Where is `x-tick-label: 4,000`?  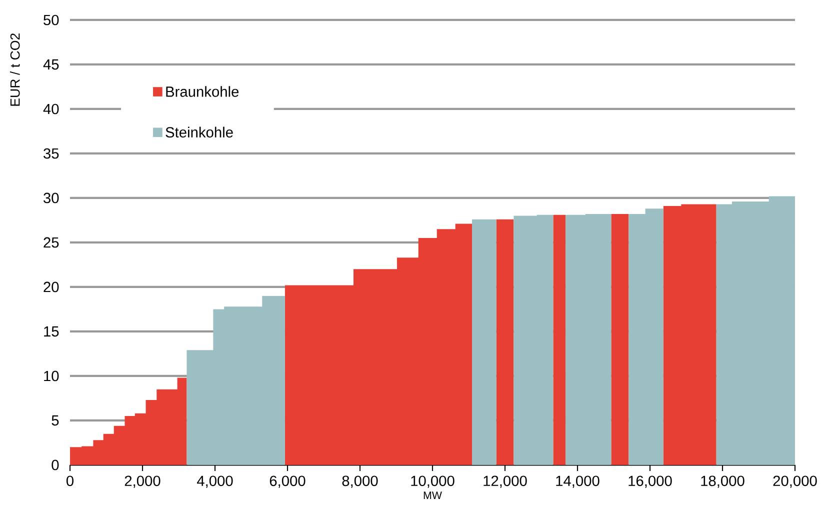 x-tick-label: 4,000 is located at coordinates (214, 482).